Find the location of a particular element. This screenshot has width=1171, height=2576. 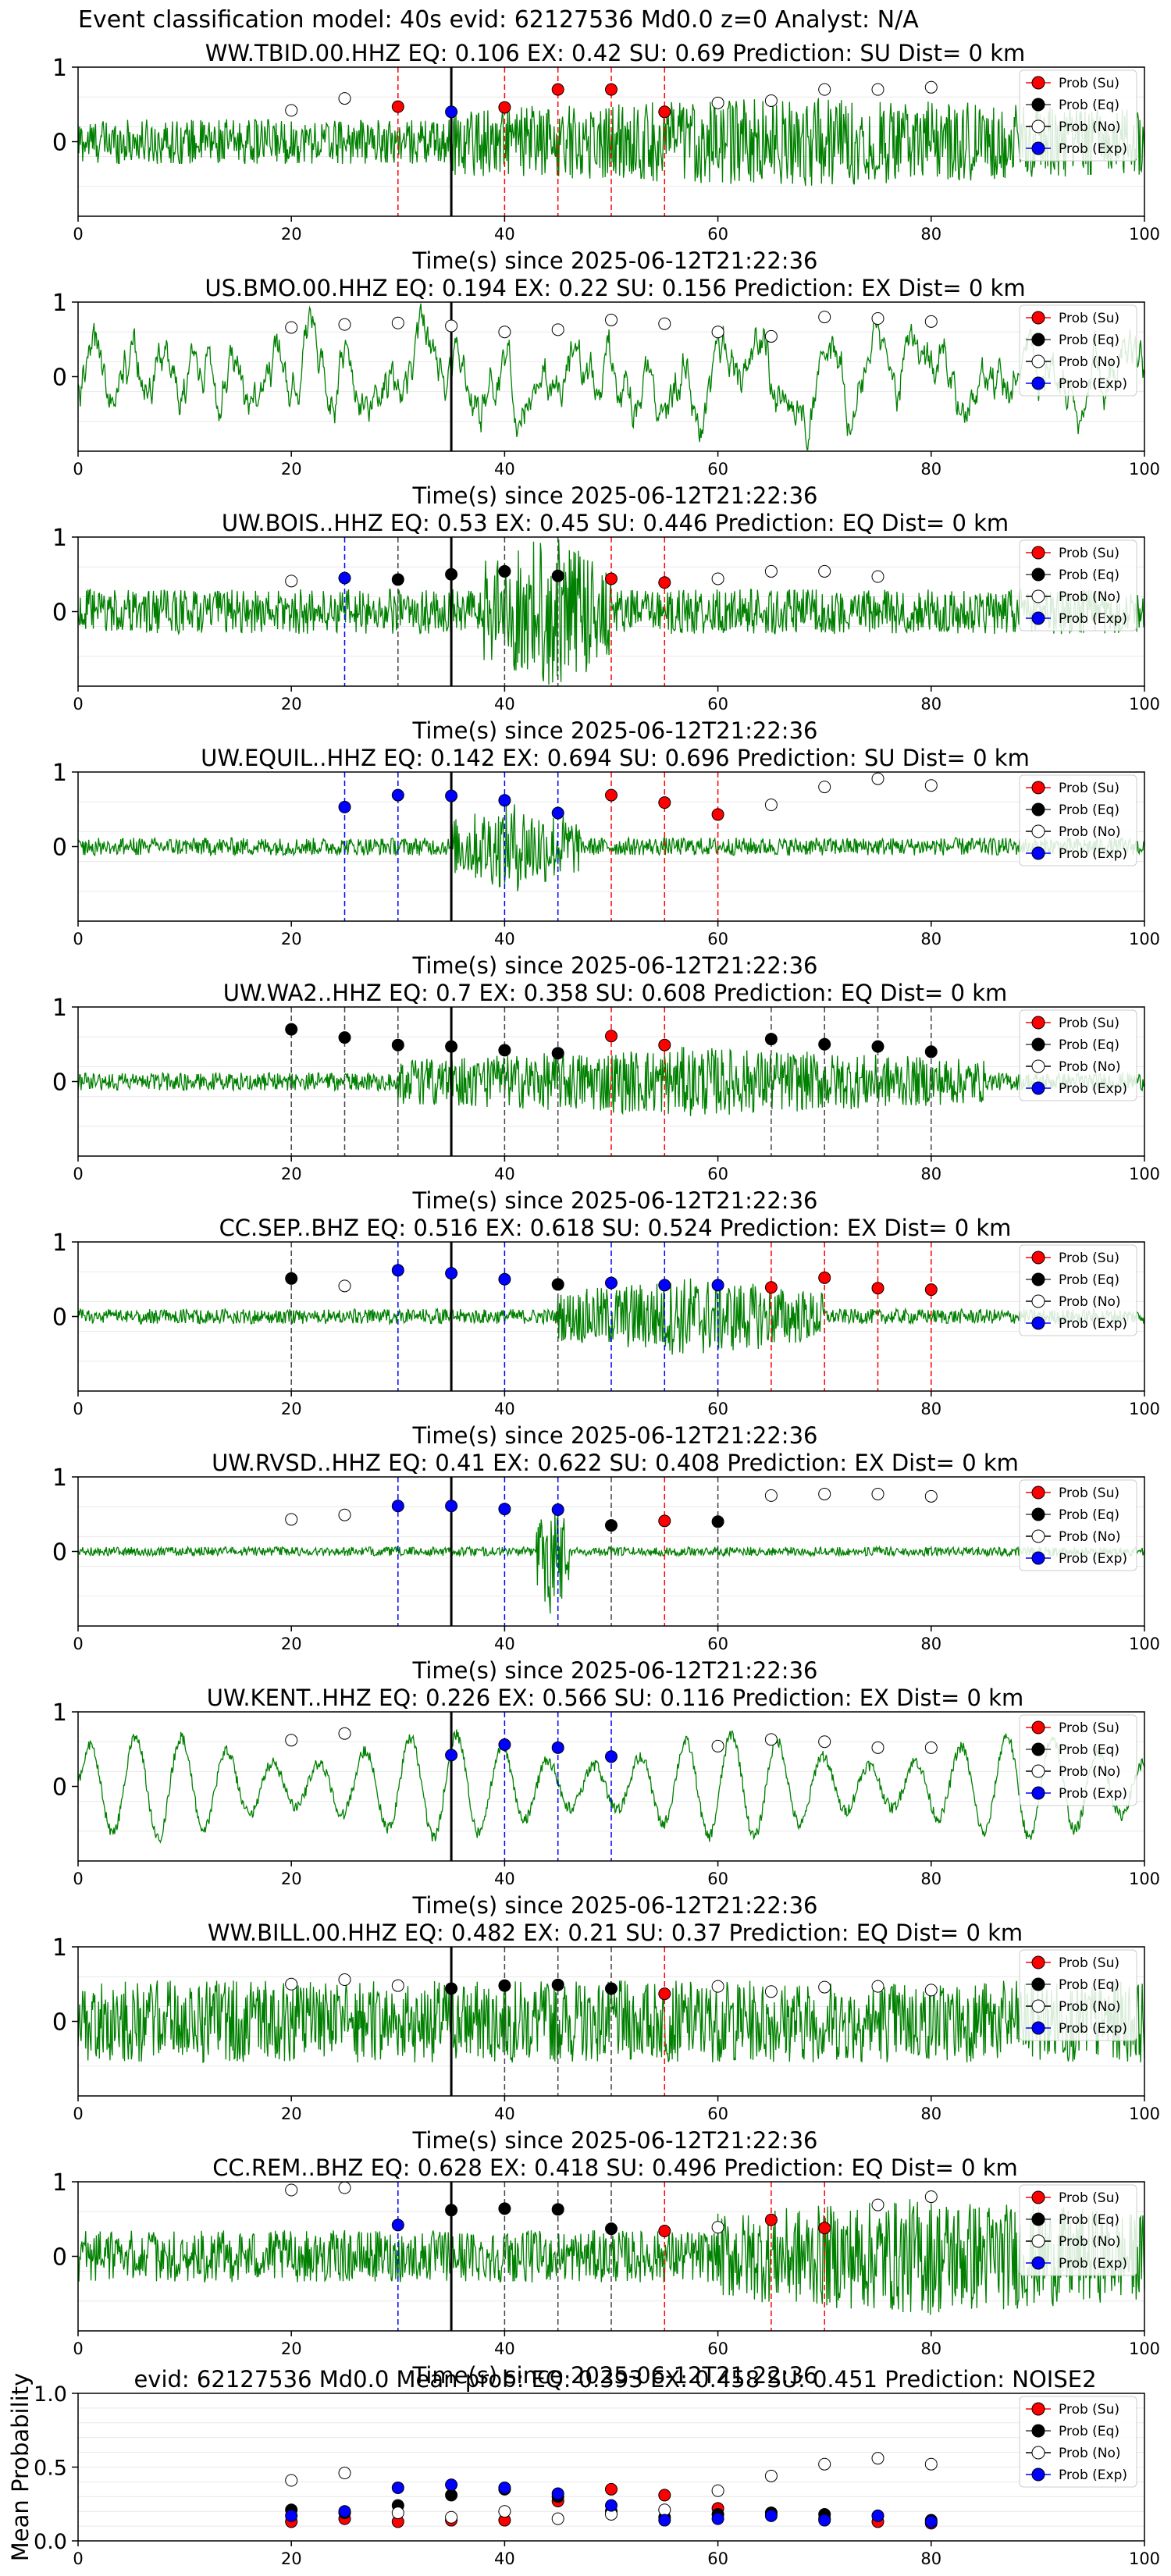

y-tick-label: 1 is located at coordinates (59, 68).